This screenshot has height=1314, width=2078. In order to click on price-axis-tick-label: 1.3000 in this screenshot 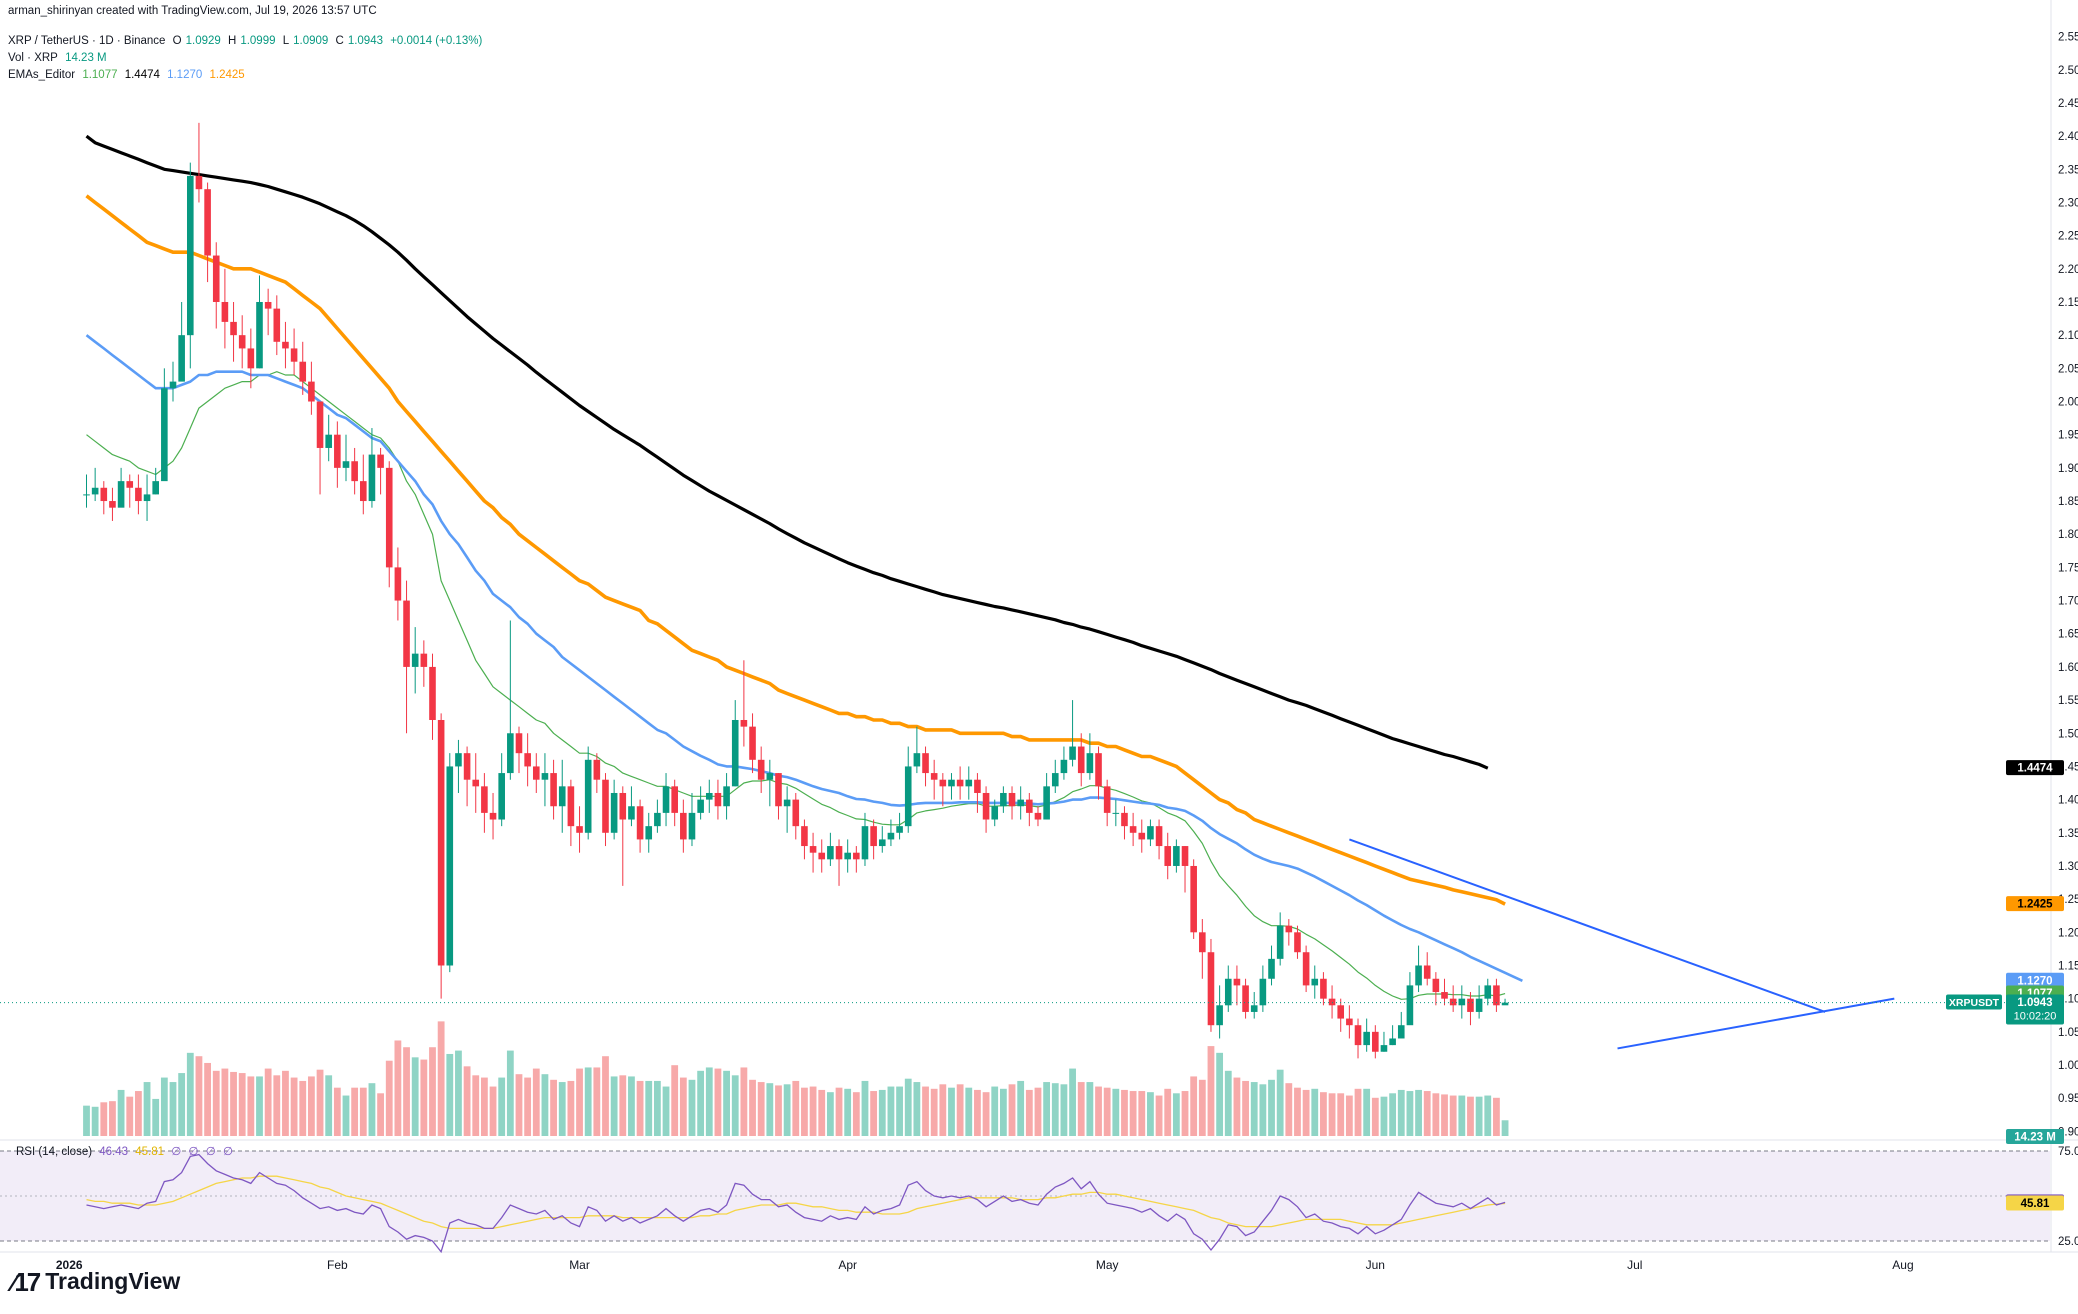, I will do `click(2068, 867)`.